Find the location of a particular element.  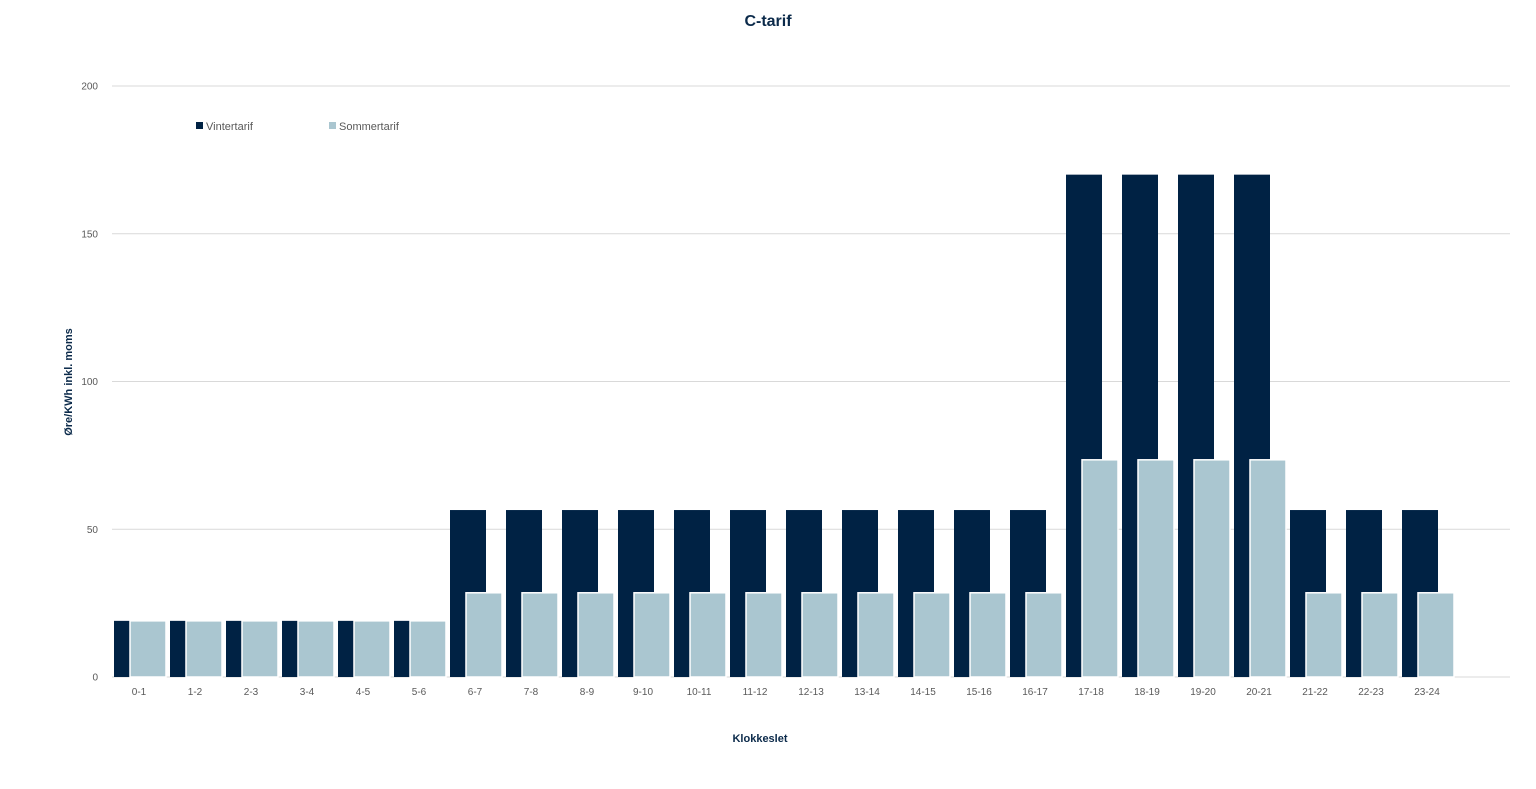

x-tick-label: 1-2 is located at coordinates (195, 692).